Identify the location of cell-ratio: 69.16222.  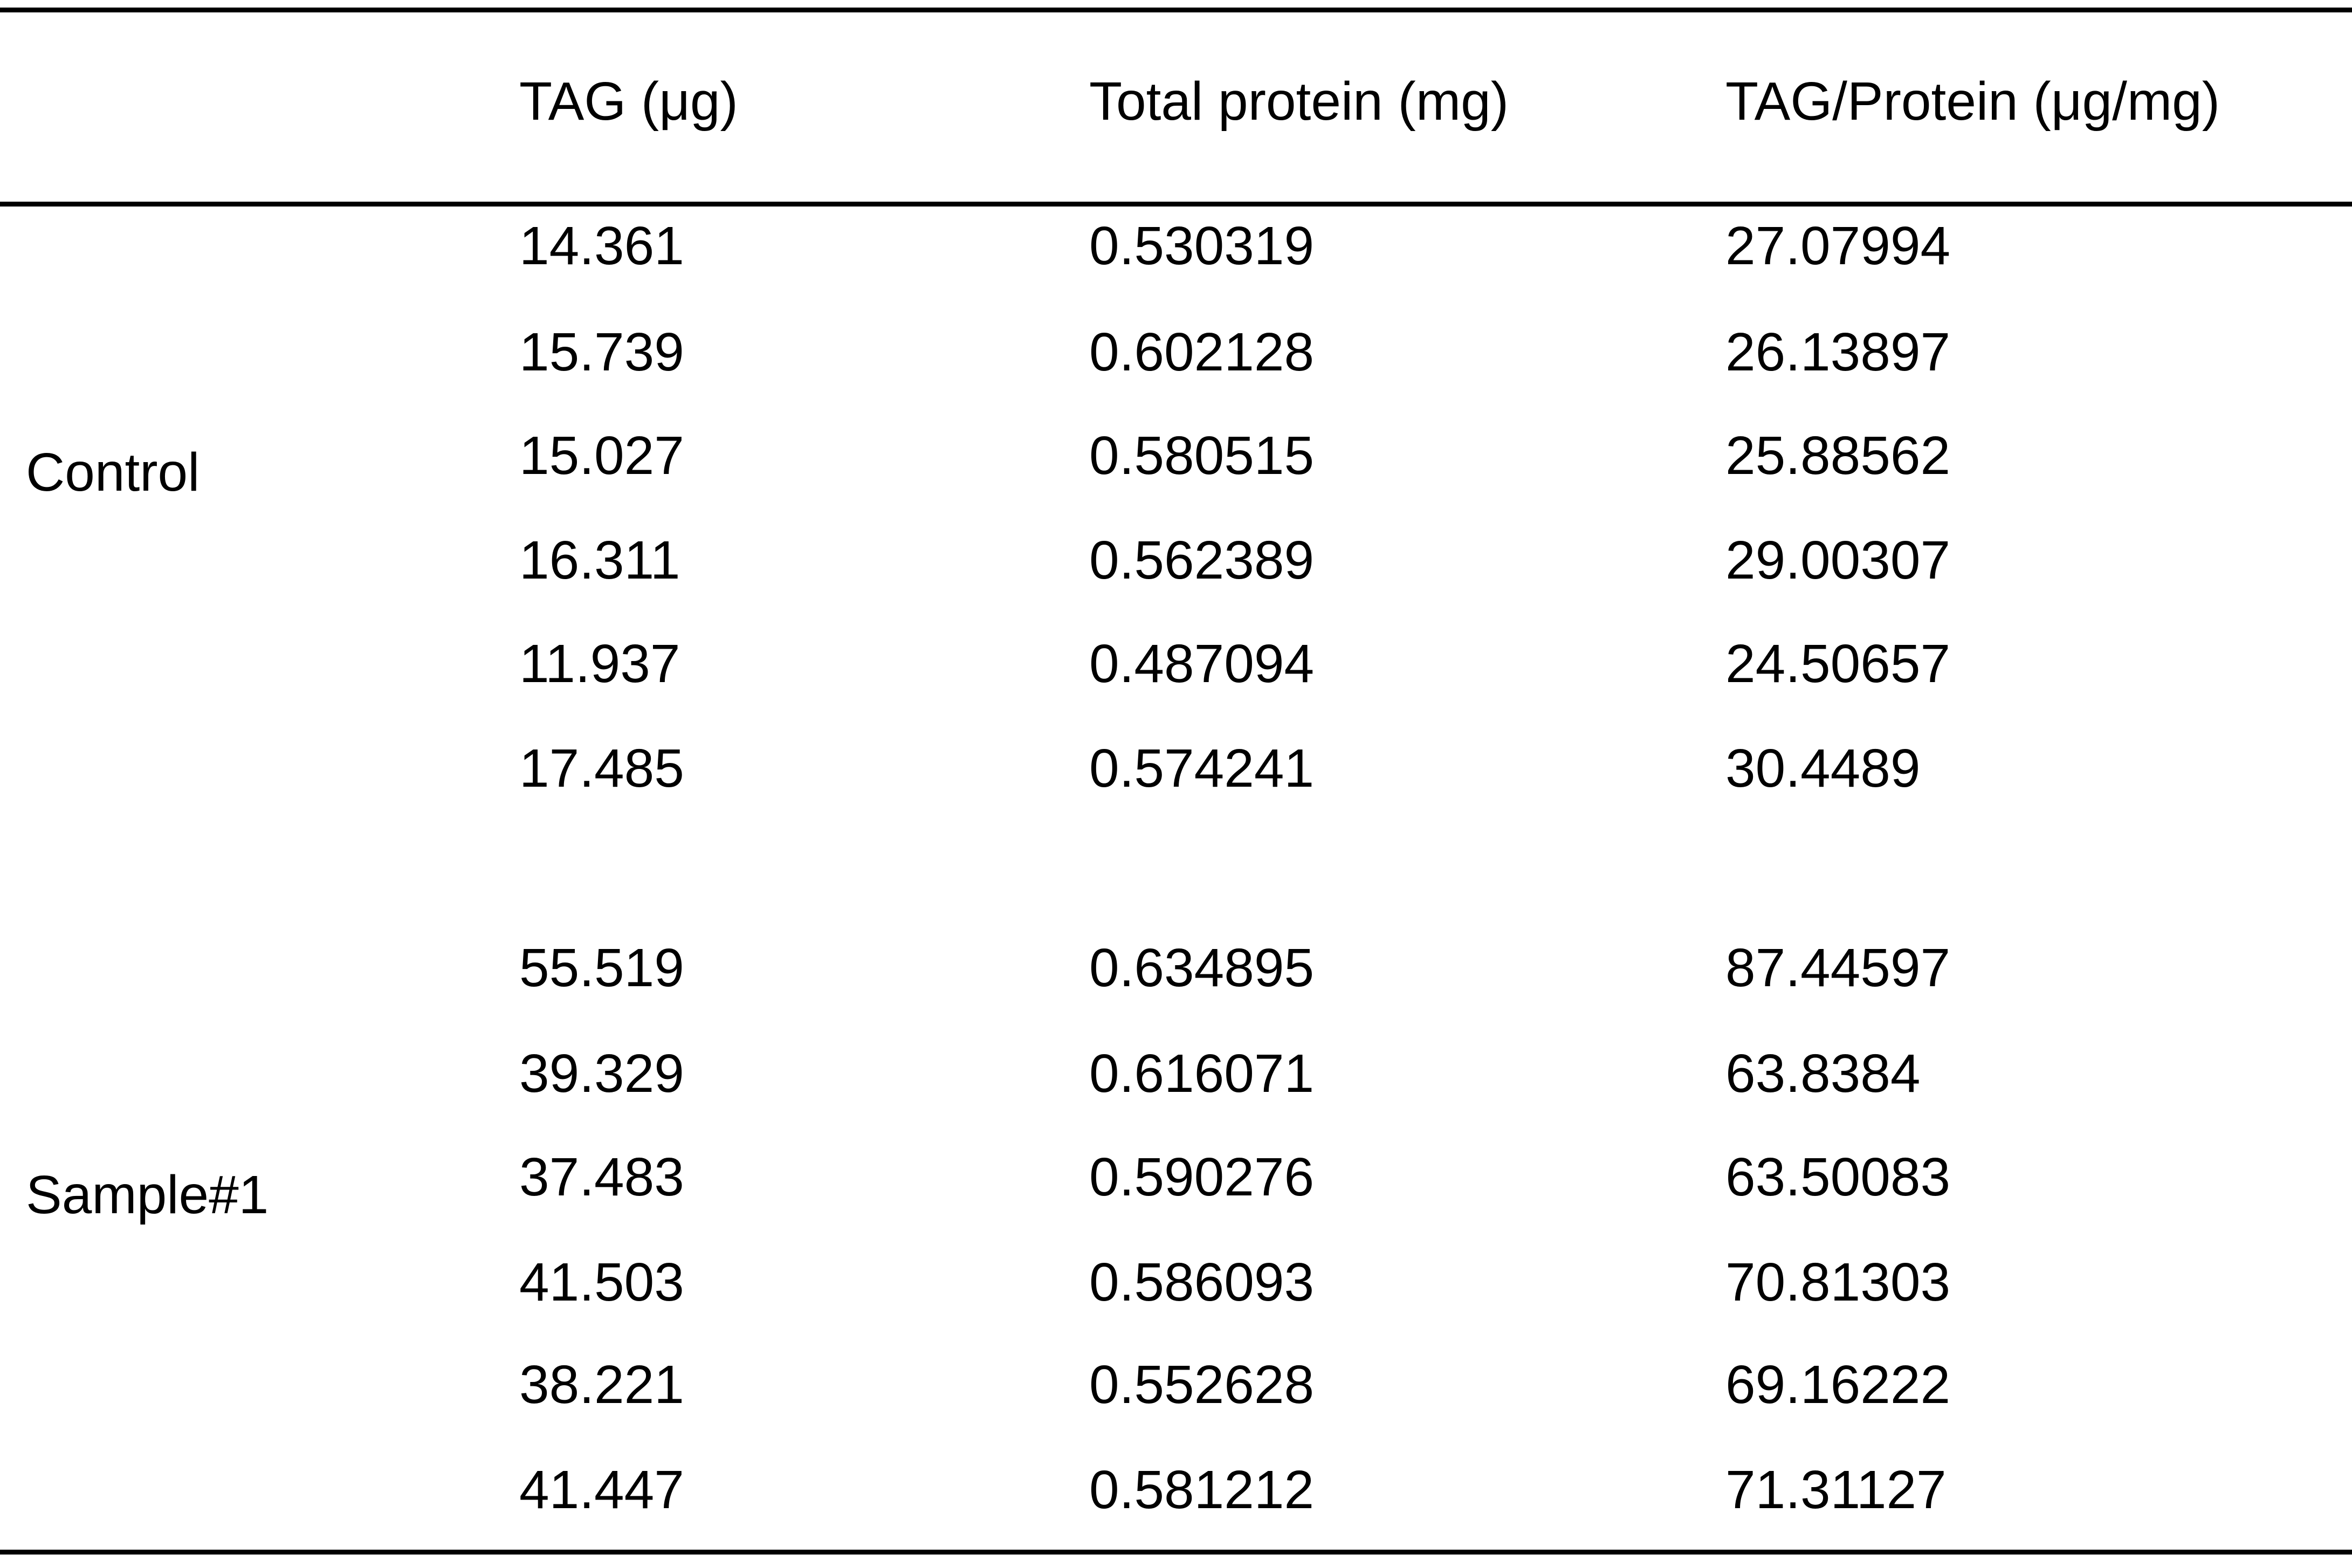
(1838, 1384).